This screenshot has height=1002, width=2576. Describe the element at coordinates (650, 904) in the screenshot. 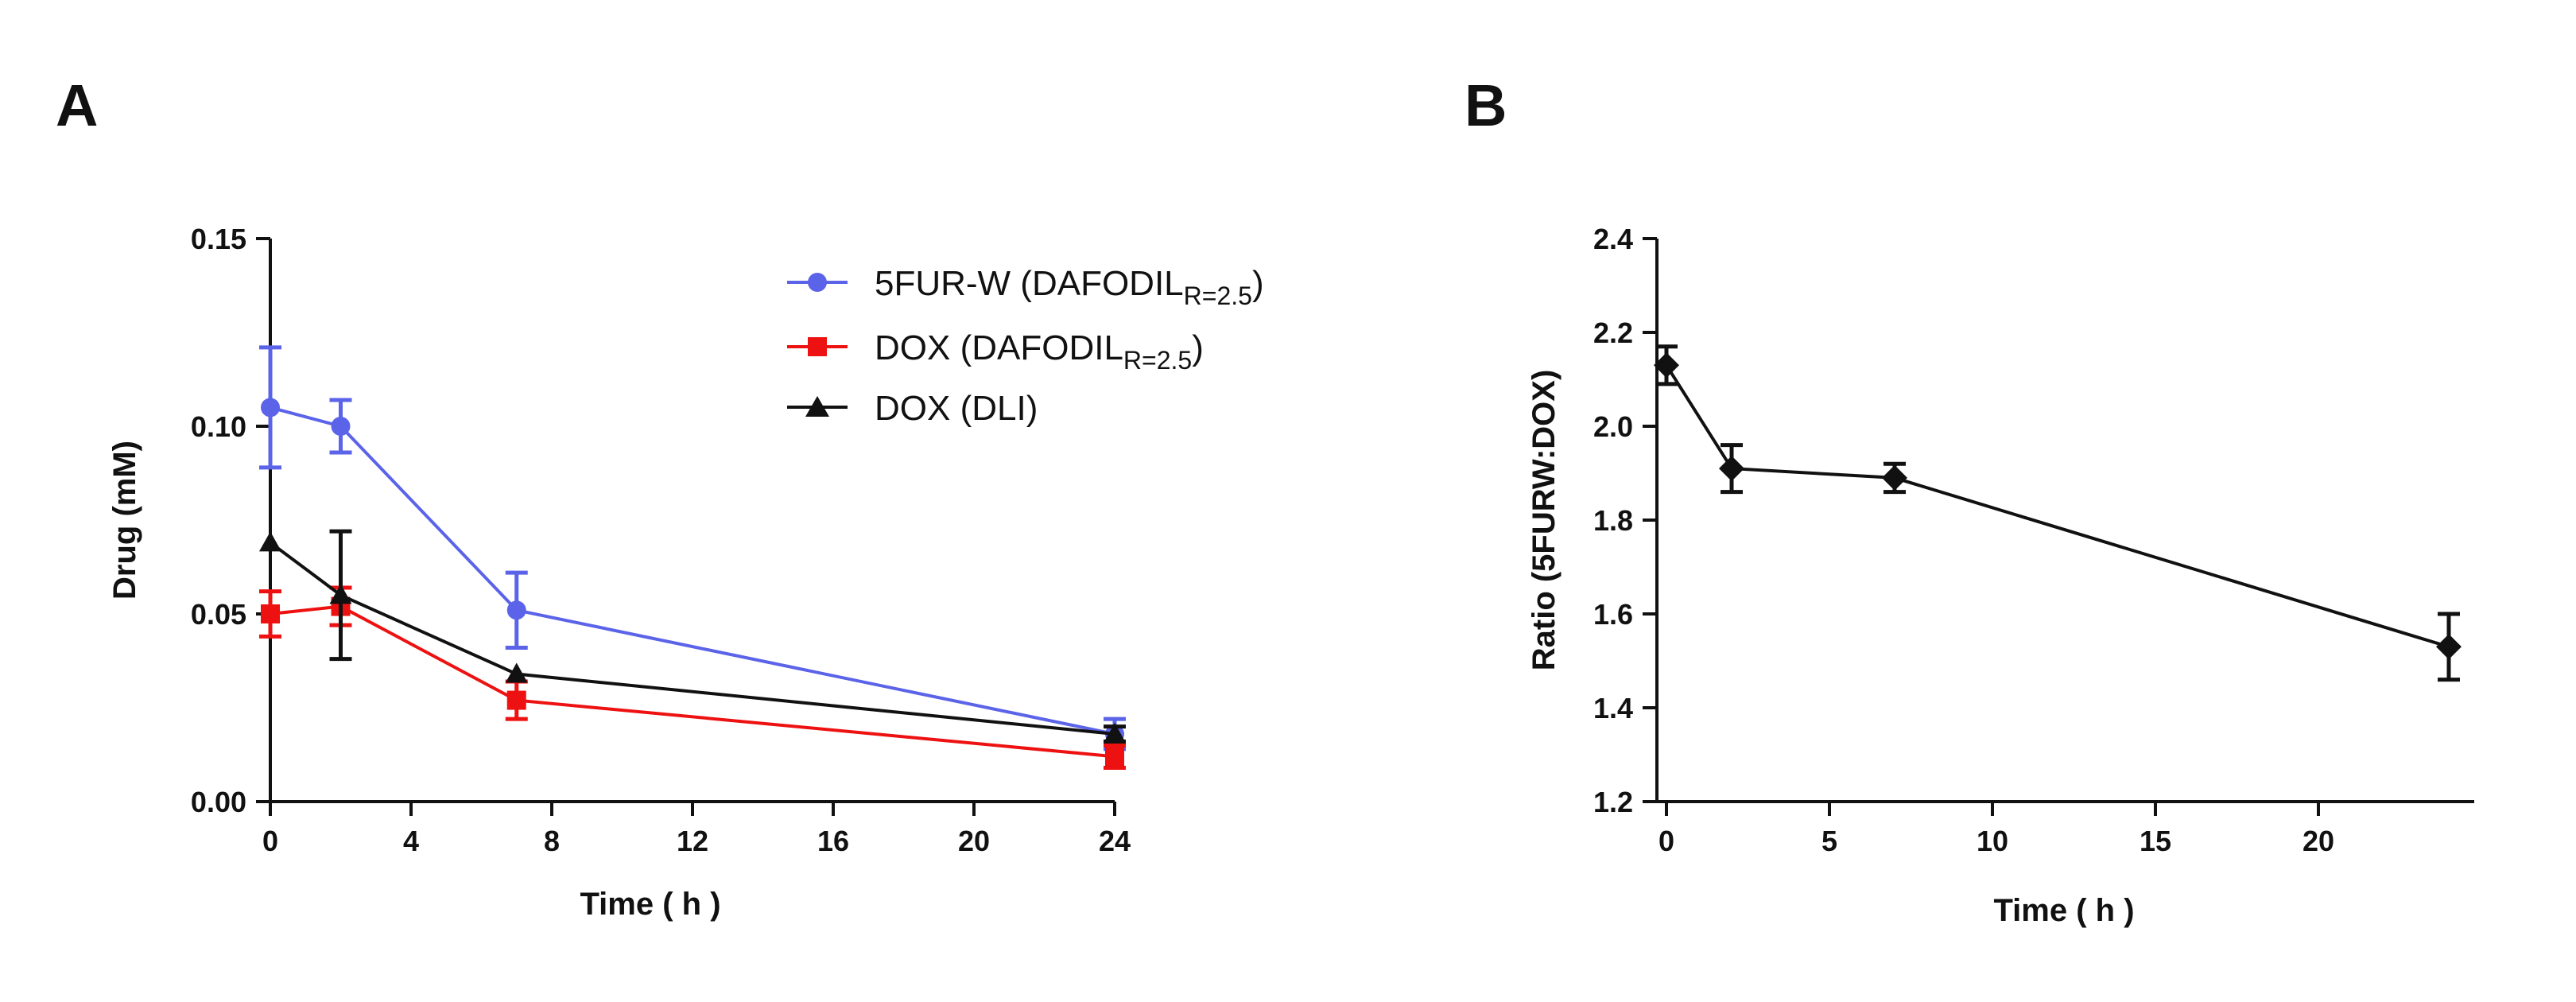

I see `panel-a-x-axis-title: Time ( h )` at that location.